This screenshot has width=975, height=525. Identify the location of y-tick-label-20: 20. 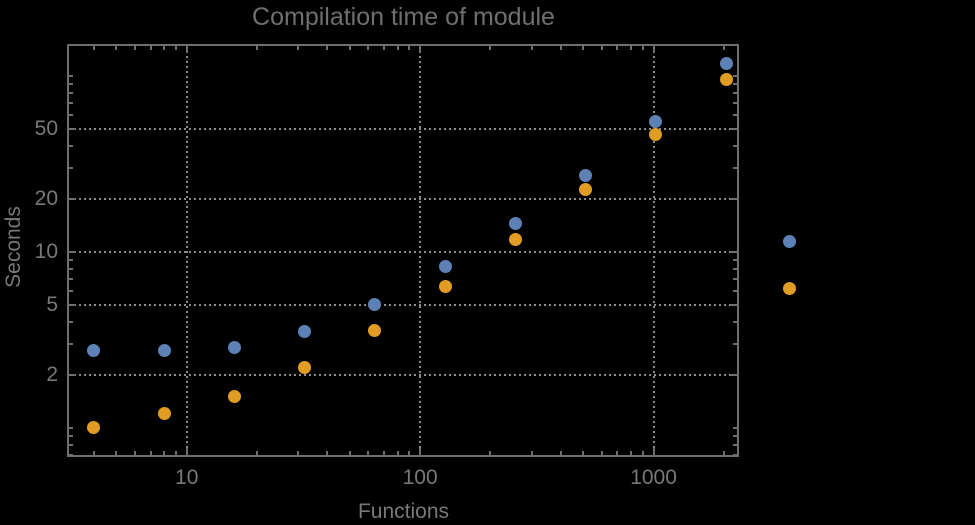
(46, 199).